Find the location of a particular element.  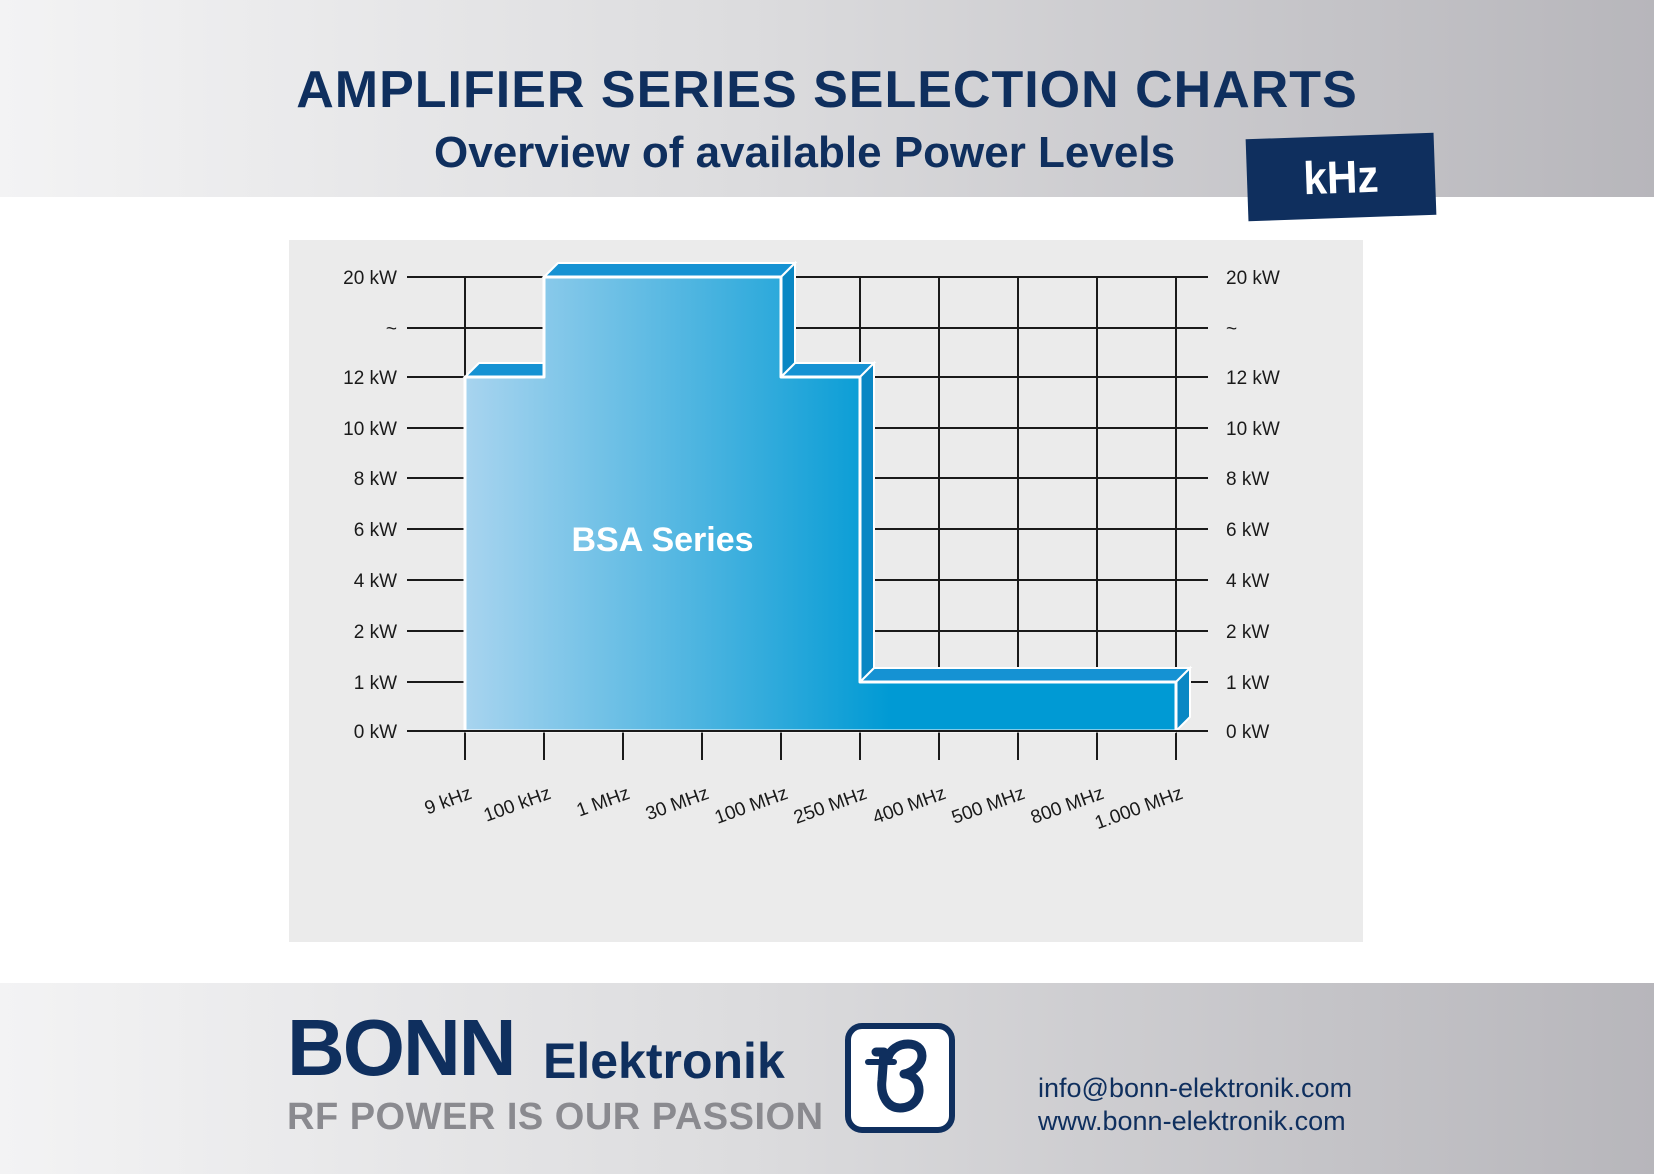

unit-badge-label: kHz is located at coordinates (1341, 177).